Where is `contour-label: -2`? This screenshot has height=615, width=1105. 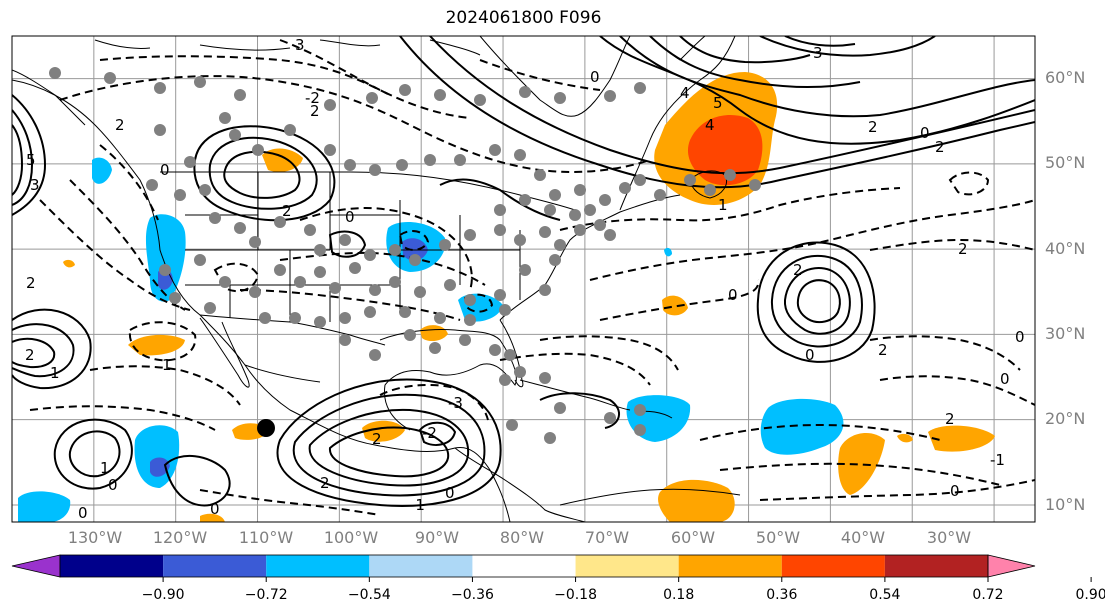 contour-label: -2 is located at coordinates (429, 433).